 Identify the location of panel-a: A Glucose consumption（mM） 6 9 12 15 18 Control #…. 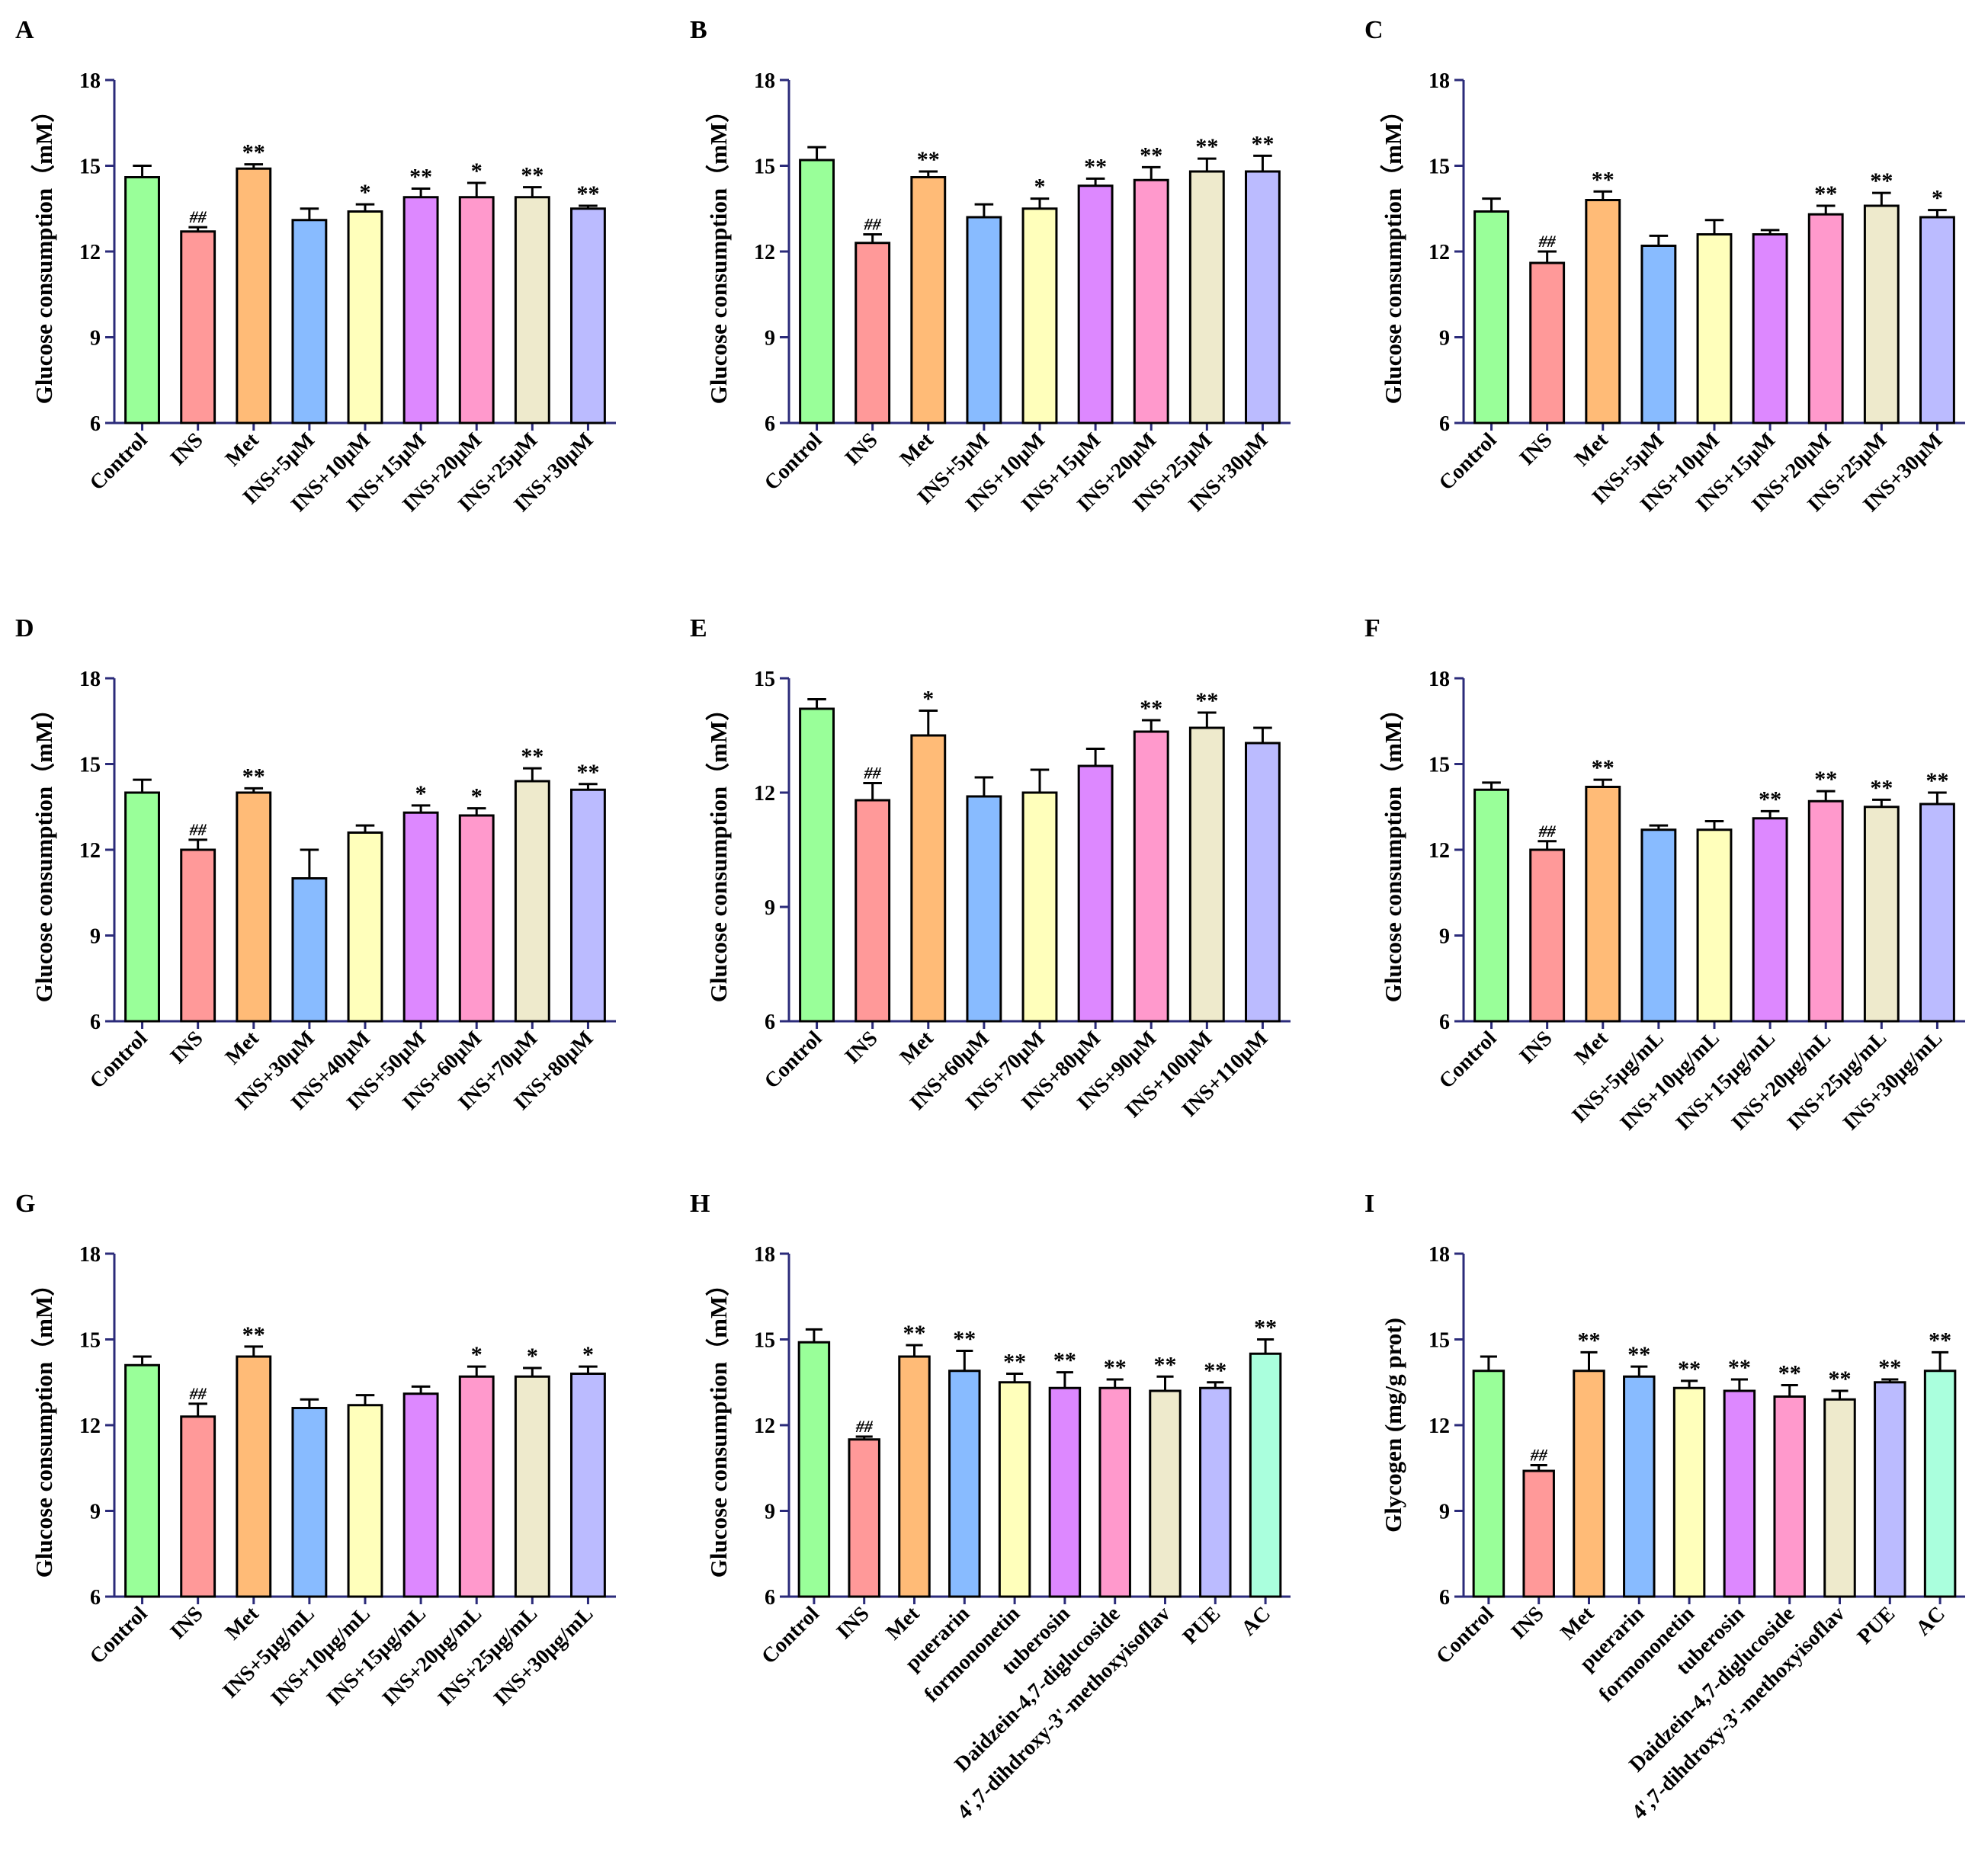
(315, 266).